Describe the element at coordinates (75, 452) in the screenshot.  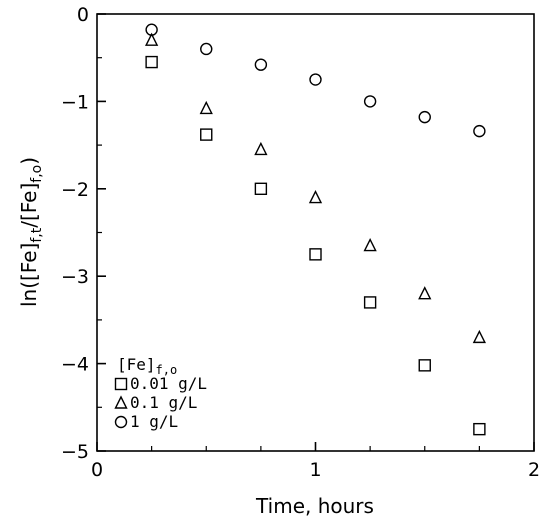
I see `y-tick-label: −5` at that location.